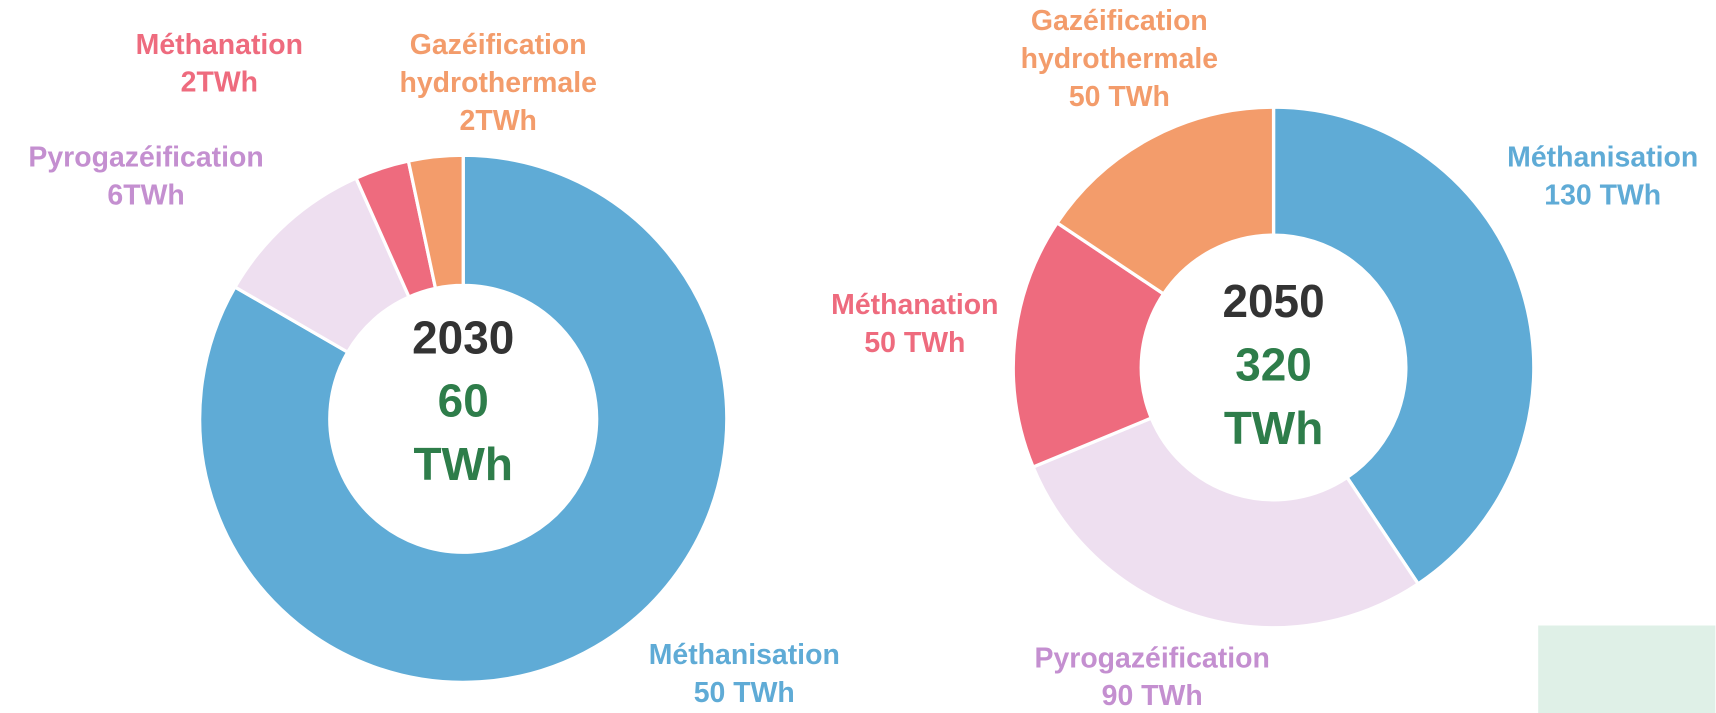  Describe the element at coordinates (145, 195) in the screenshot. I see `value-label: 6TWh` at that location.